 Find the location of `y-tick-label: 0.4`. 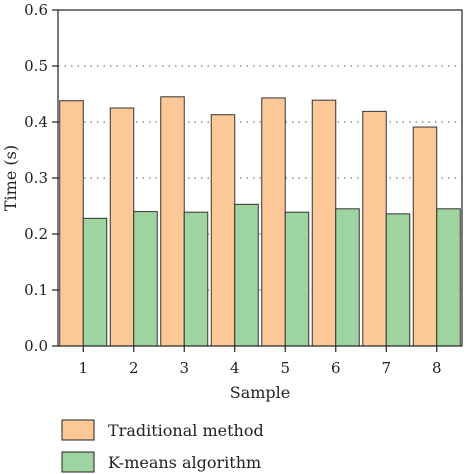

y-tick-label: 0.4 is located at coordinates (36, 122).